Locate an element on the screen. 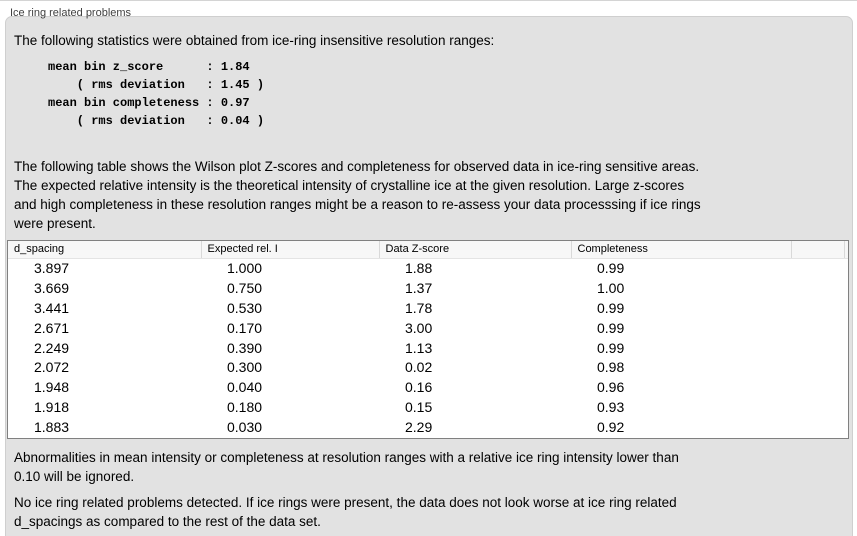 This screenshot has width=857, height=536. table-cell: 0.93 is located at coordinates (611, 407).